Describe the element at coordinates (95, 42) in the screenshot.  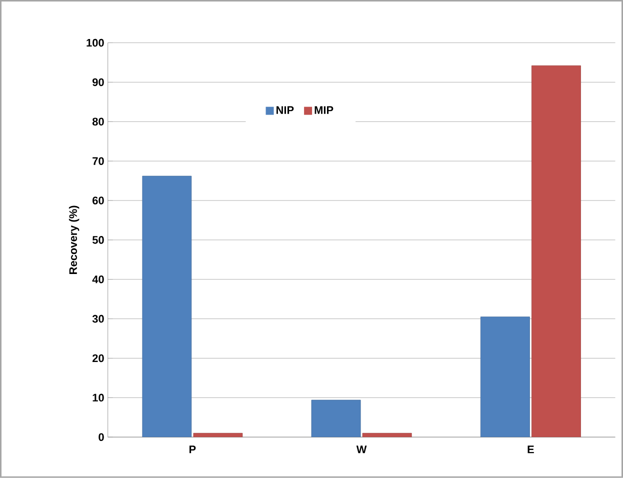
I see `y-tick-label: 100` at that location.